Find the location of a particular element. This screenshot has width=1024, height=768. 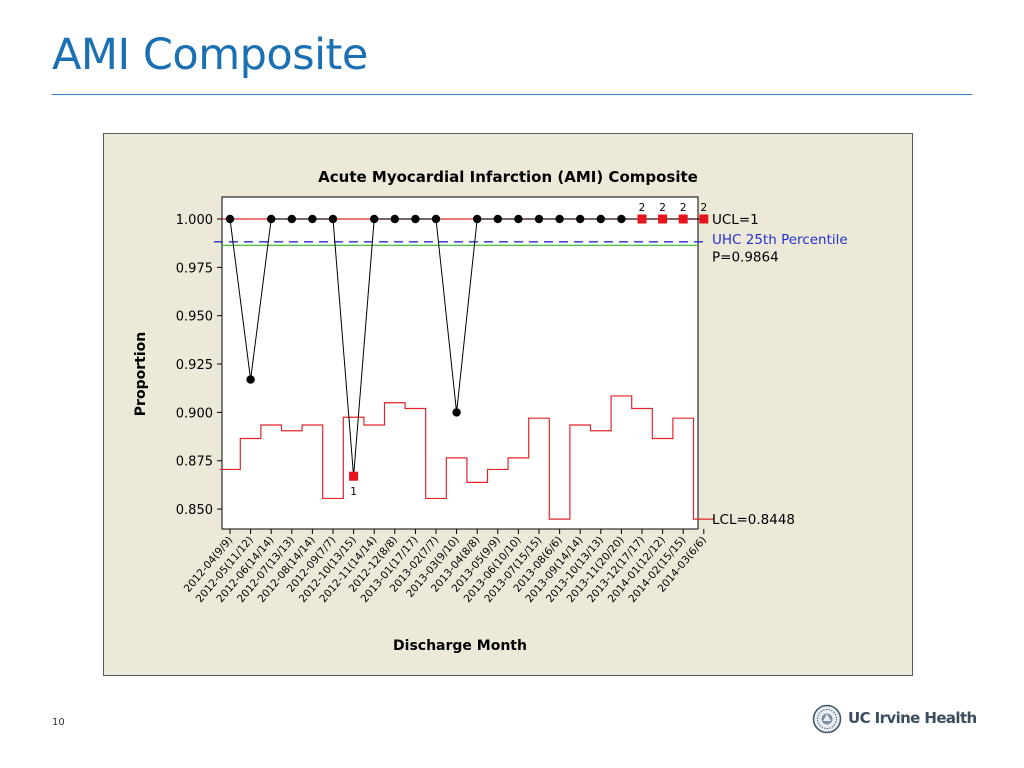

y-tick-label: 0.875 is located at coordinates (194, 462).